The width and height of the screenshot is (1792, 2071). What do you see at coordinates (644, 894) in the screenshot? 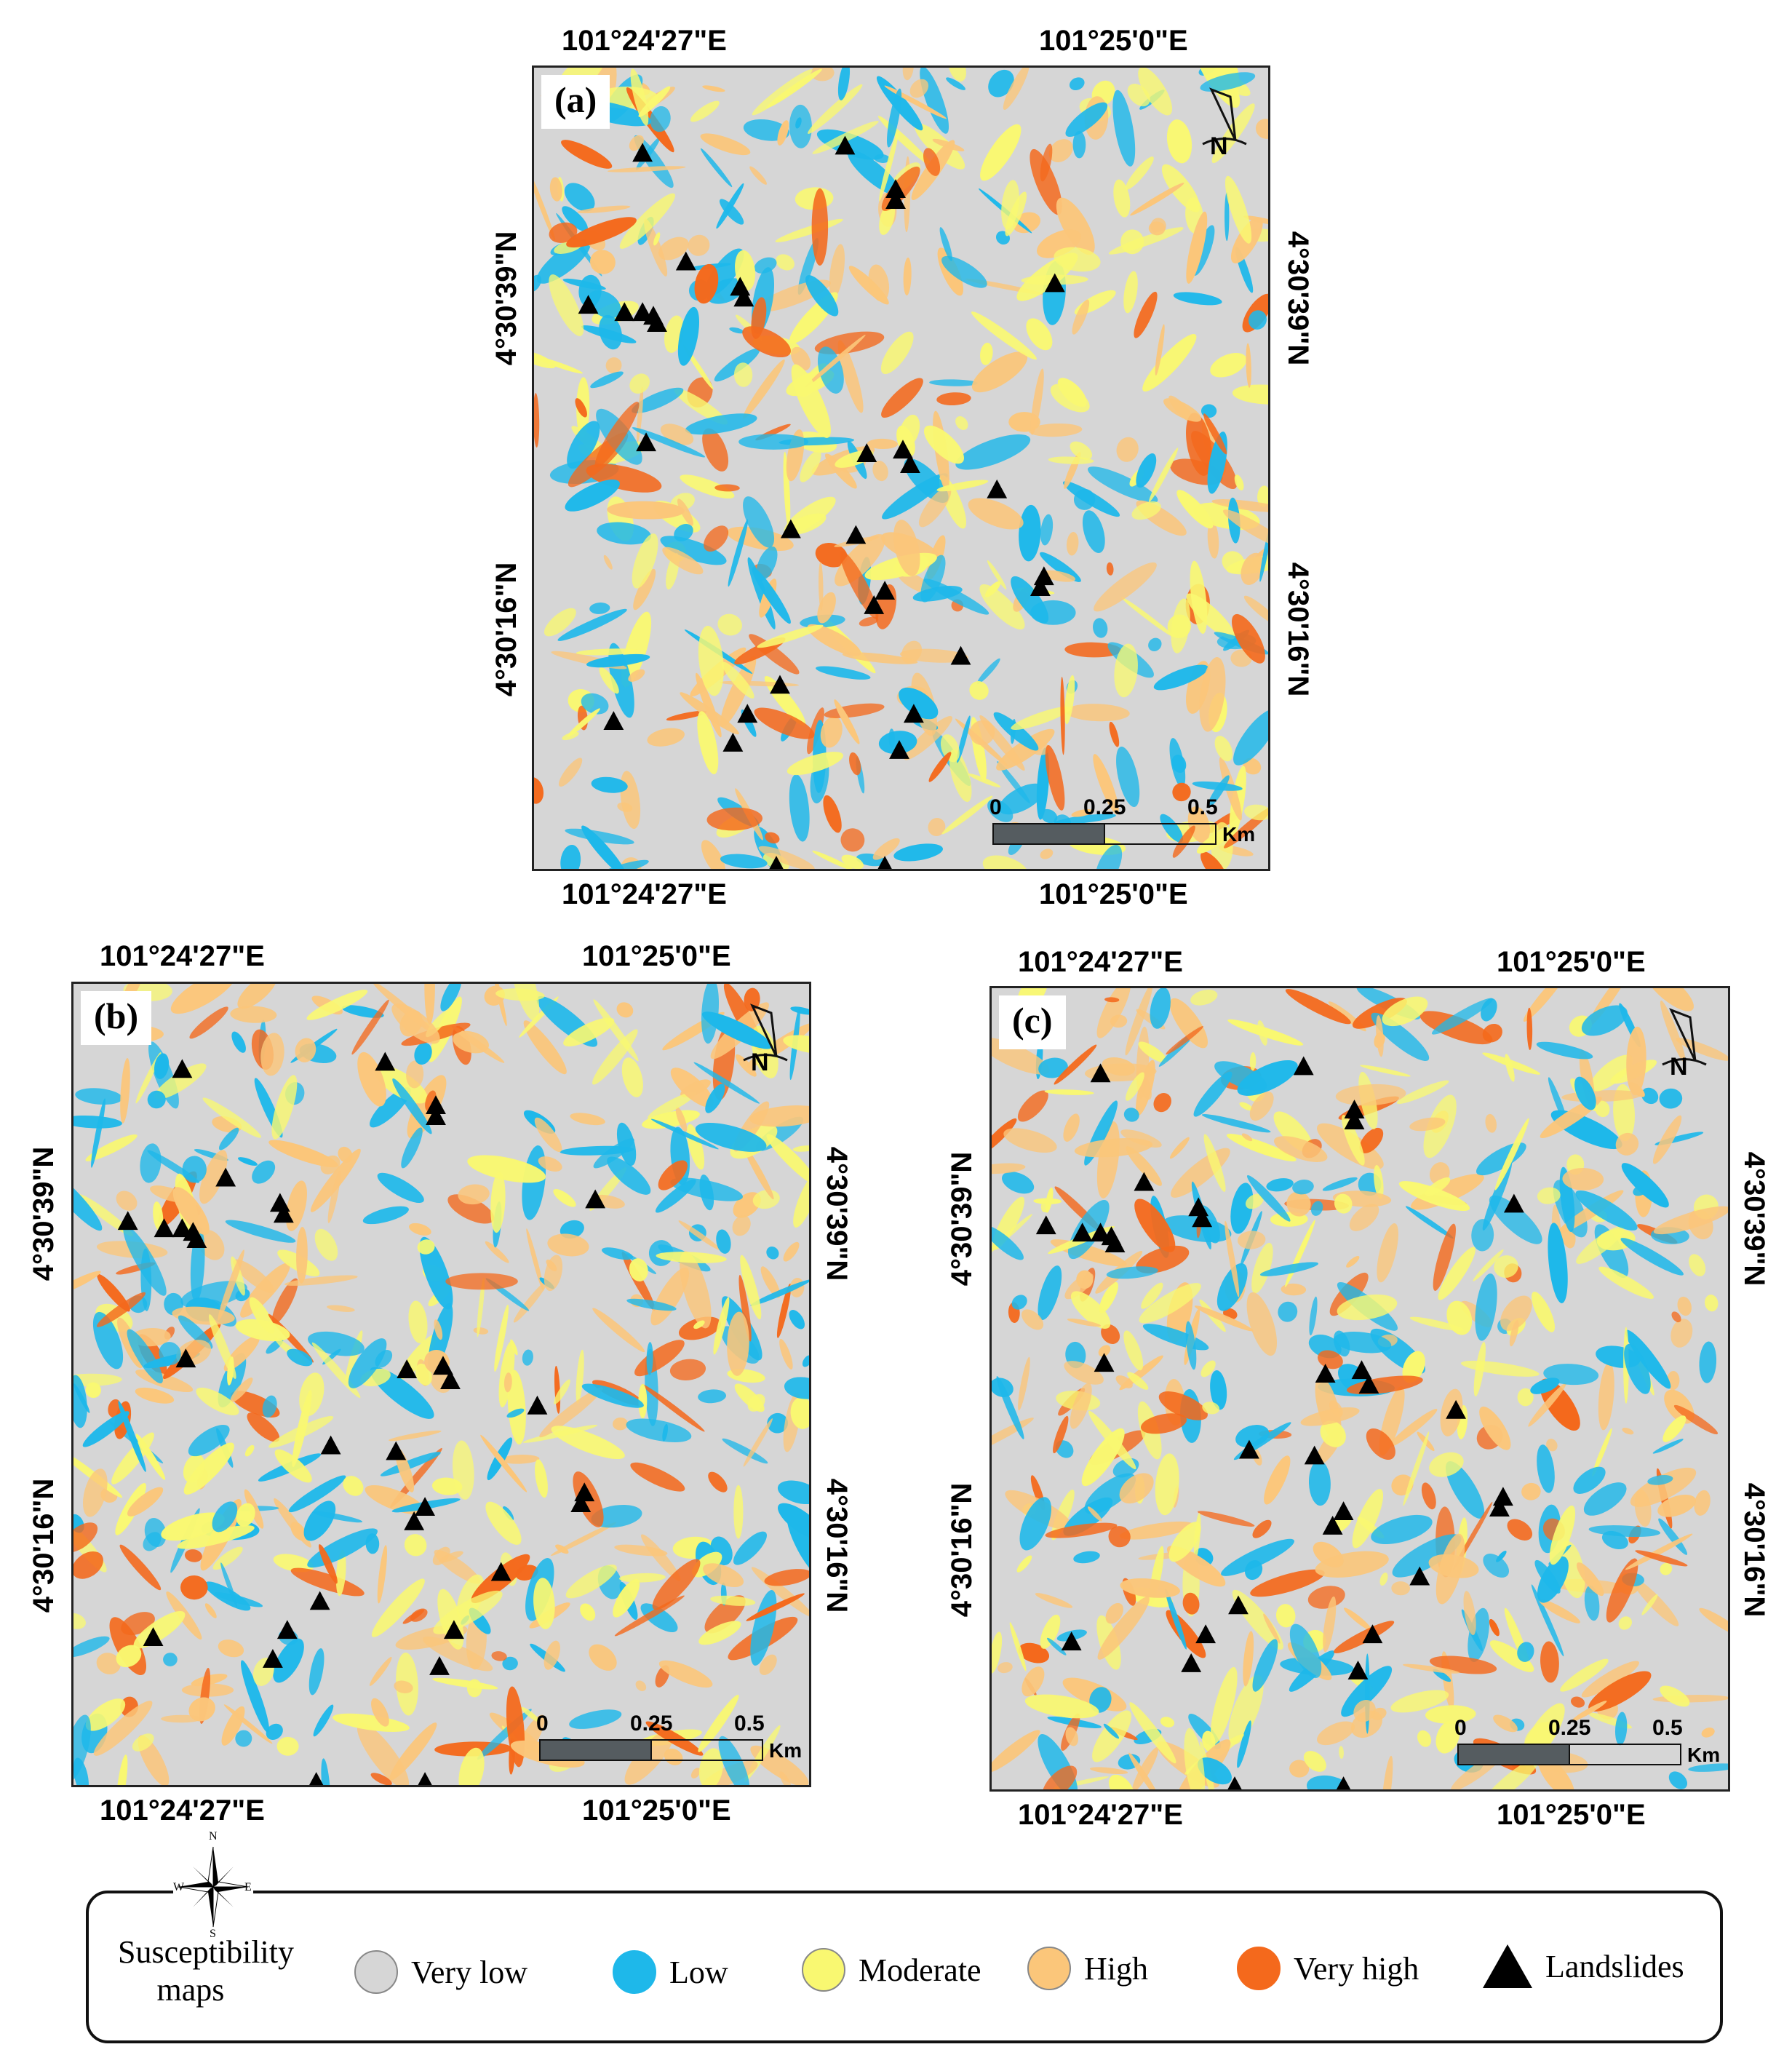
I see `bottom-coord-left: 101°24'27"E` at bounding box center [644, 894].